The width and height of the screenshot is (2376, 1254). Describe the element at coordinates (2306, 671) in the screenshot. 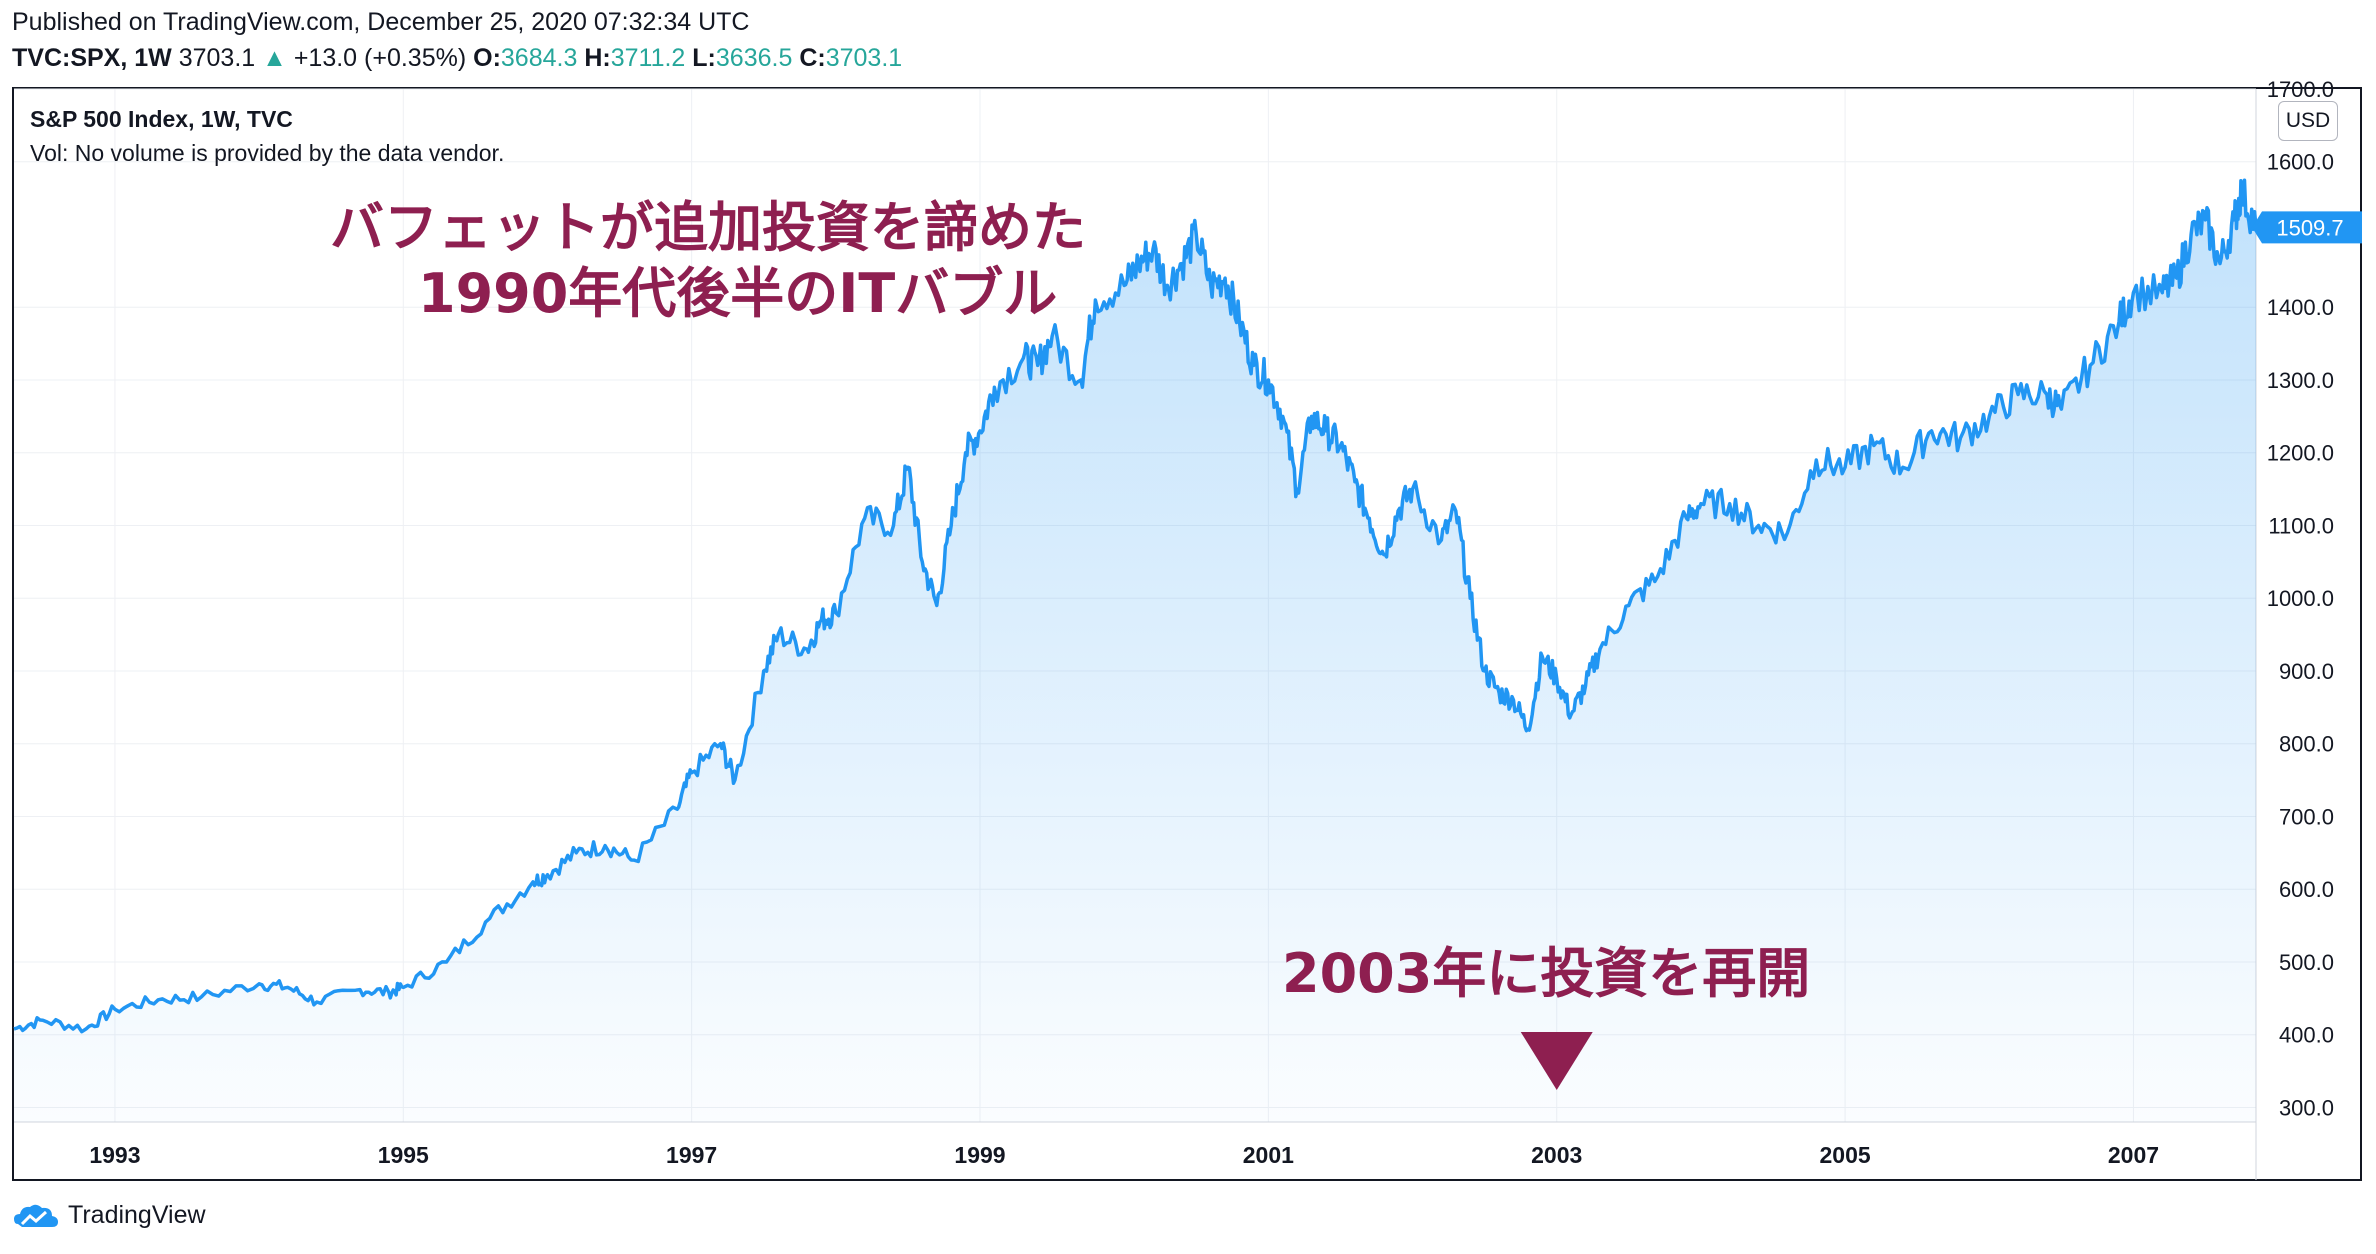

I see `y-tick-label: 900.0` at that location.